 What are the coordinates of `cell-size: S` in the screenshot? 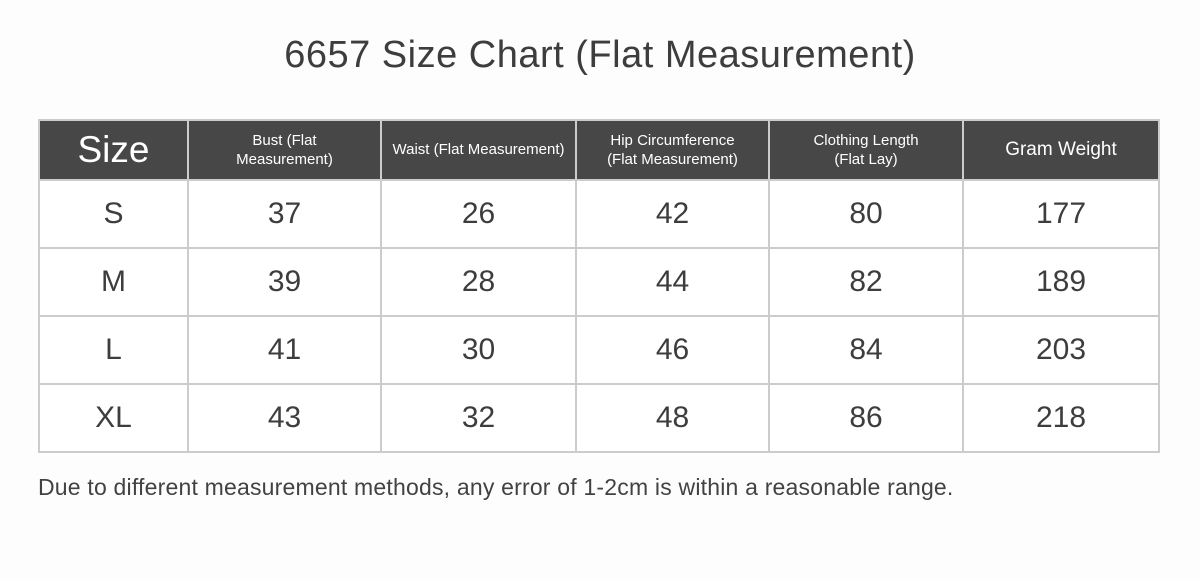 It's located at (113, 214).